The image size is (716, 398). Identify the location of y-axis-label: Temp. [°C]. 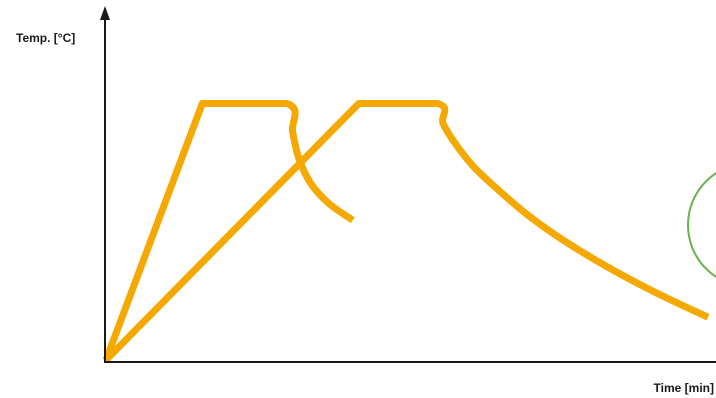
(45, 38).